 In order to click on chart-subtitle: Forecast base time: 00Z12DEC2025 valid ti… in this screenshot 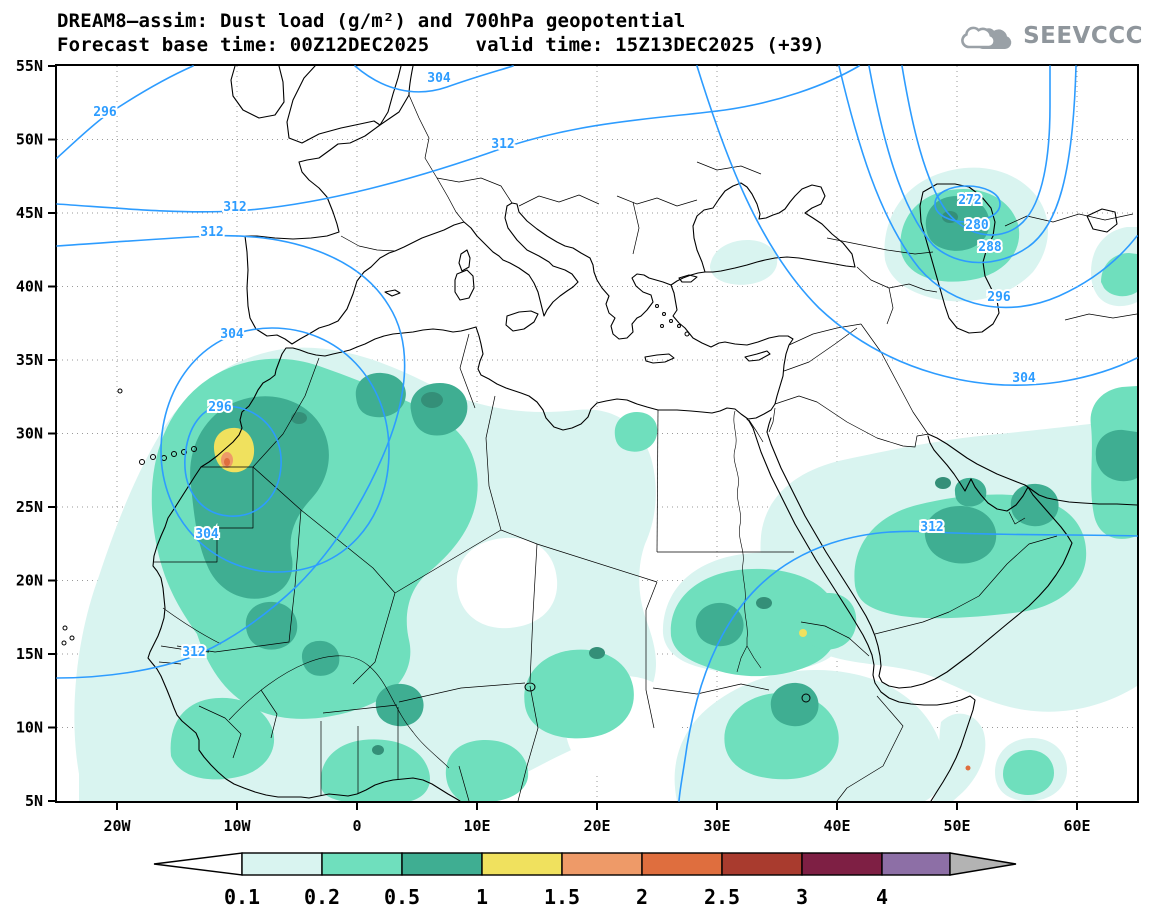, I will do `click(611, 45)`.